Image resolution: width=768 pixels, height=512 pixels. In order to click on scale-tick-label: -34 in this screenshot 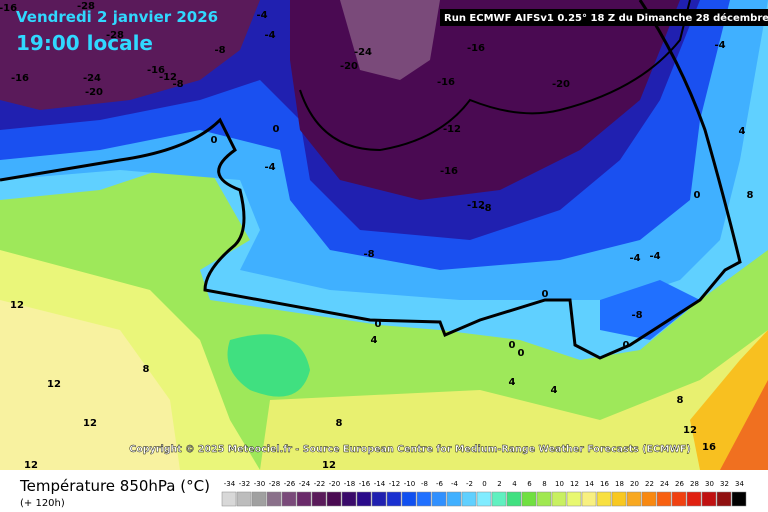, I will do `click(230, 484)`.